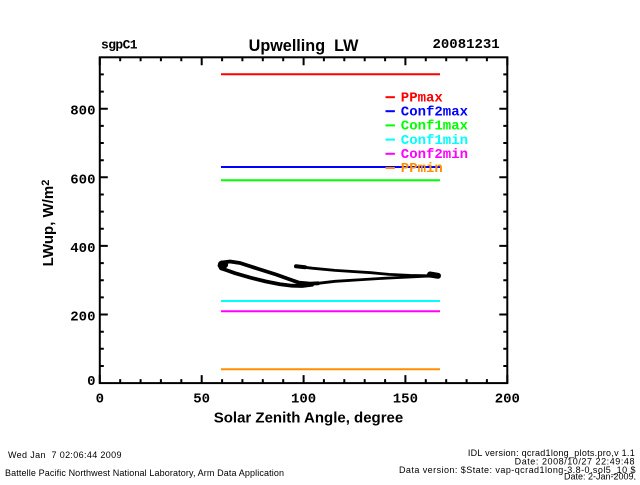  I want to click on svg-text: 150, so click(405, 400).